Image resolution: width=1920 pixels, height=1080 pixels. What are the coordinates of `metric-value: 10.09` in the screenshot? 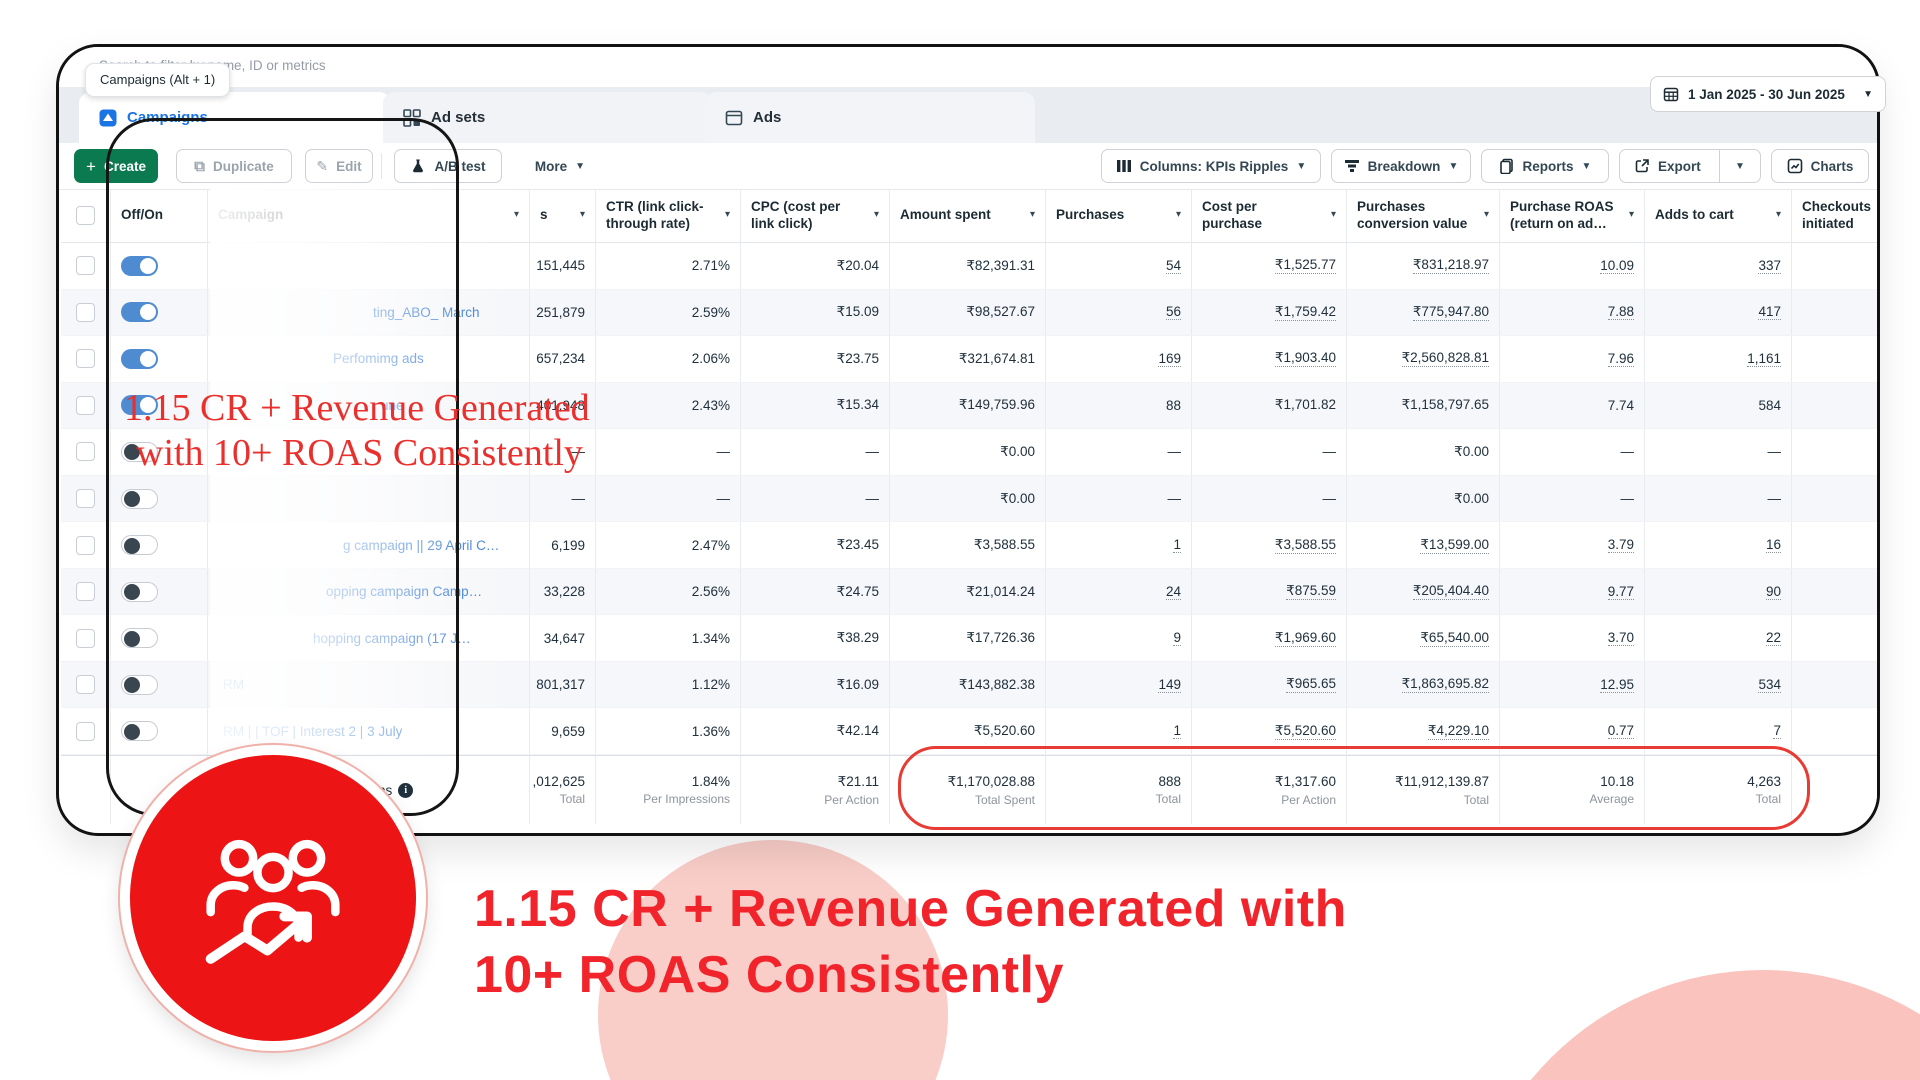 It's located at (1617, 265).